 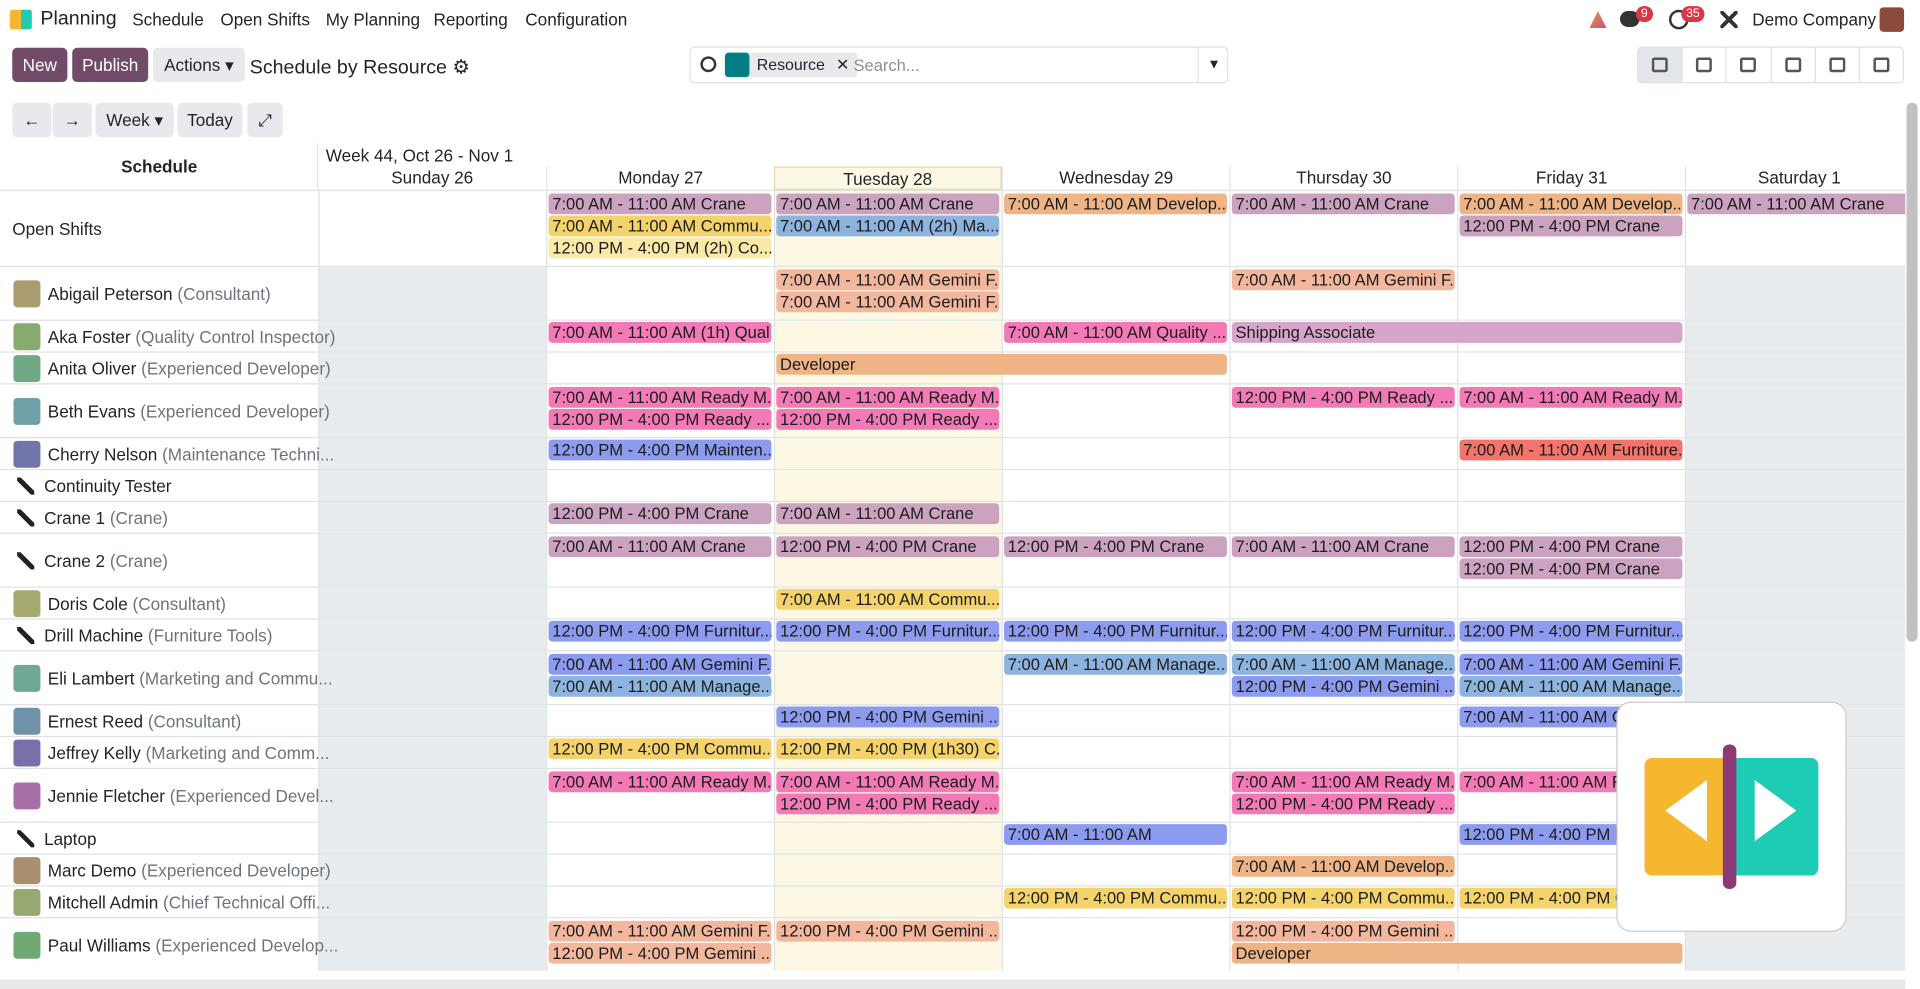 What do you see at coordinates (106, 518) in the screenshot?
I see `resource: Crane 1 (Crane)` at bounding box center [106, 518].